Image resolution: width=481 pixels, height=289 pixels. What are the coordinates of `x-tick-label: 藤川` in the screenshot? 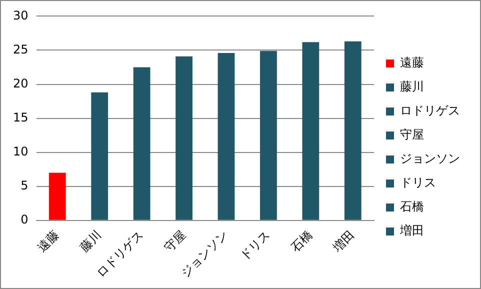 It's located at (90, 241).